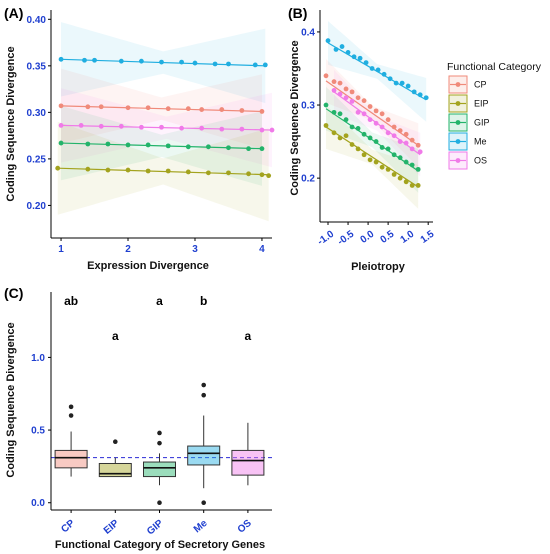 Image resolution: width=550 pixels, height=554 pixels. I want to click on panel-c-x-tick-label: Me, so click(201, 527).